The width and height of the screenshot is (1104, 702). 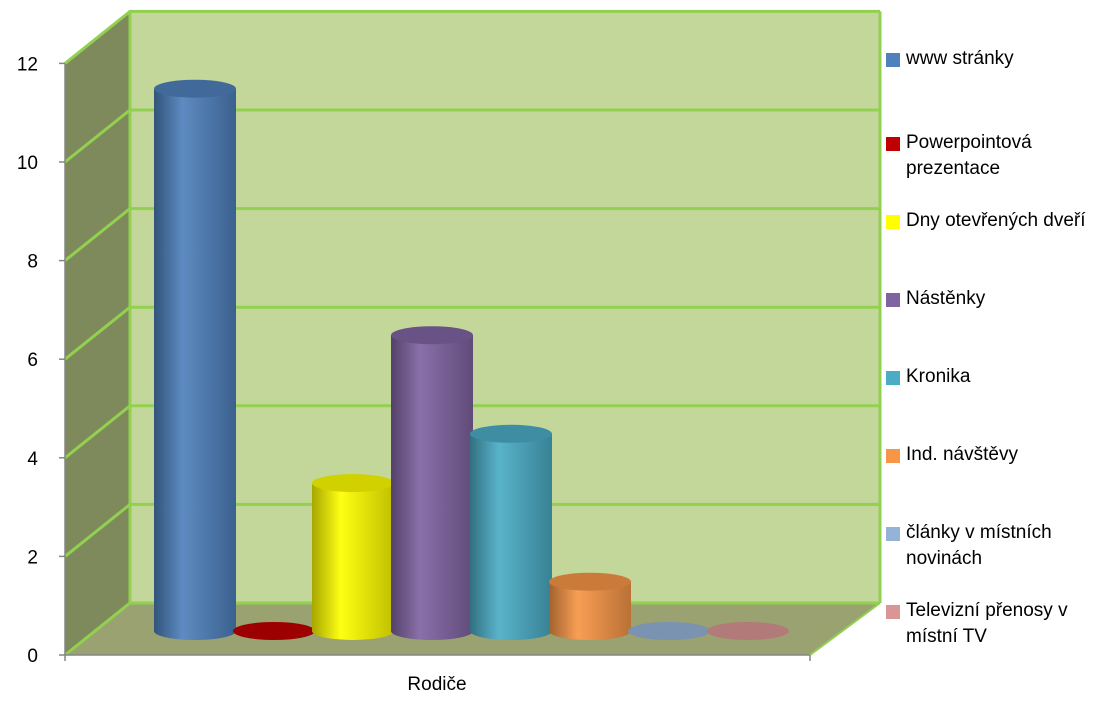 I want to click on legend-item: Nástěnky, so click(x=993, y=299).